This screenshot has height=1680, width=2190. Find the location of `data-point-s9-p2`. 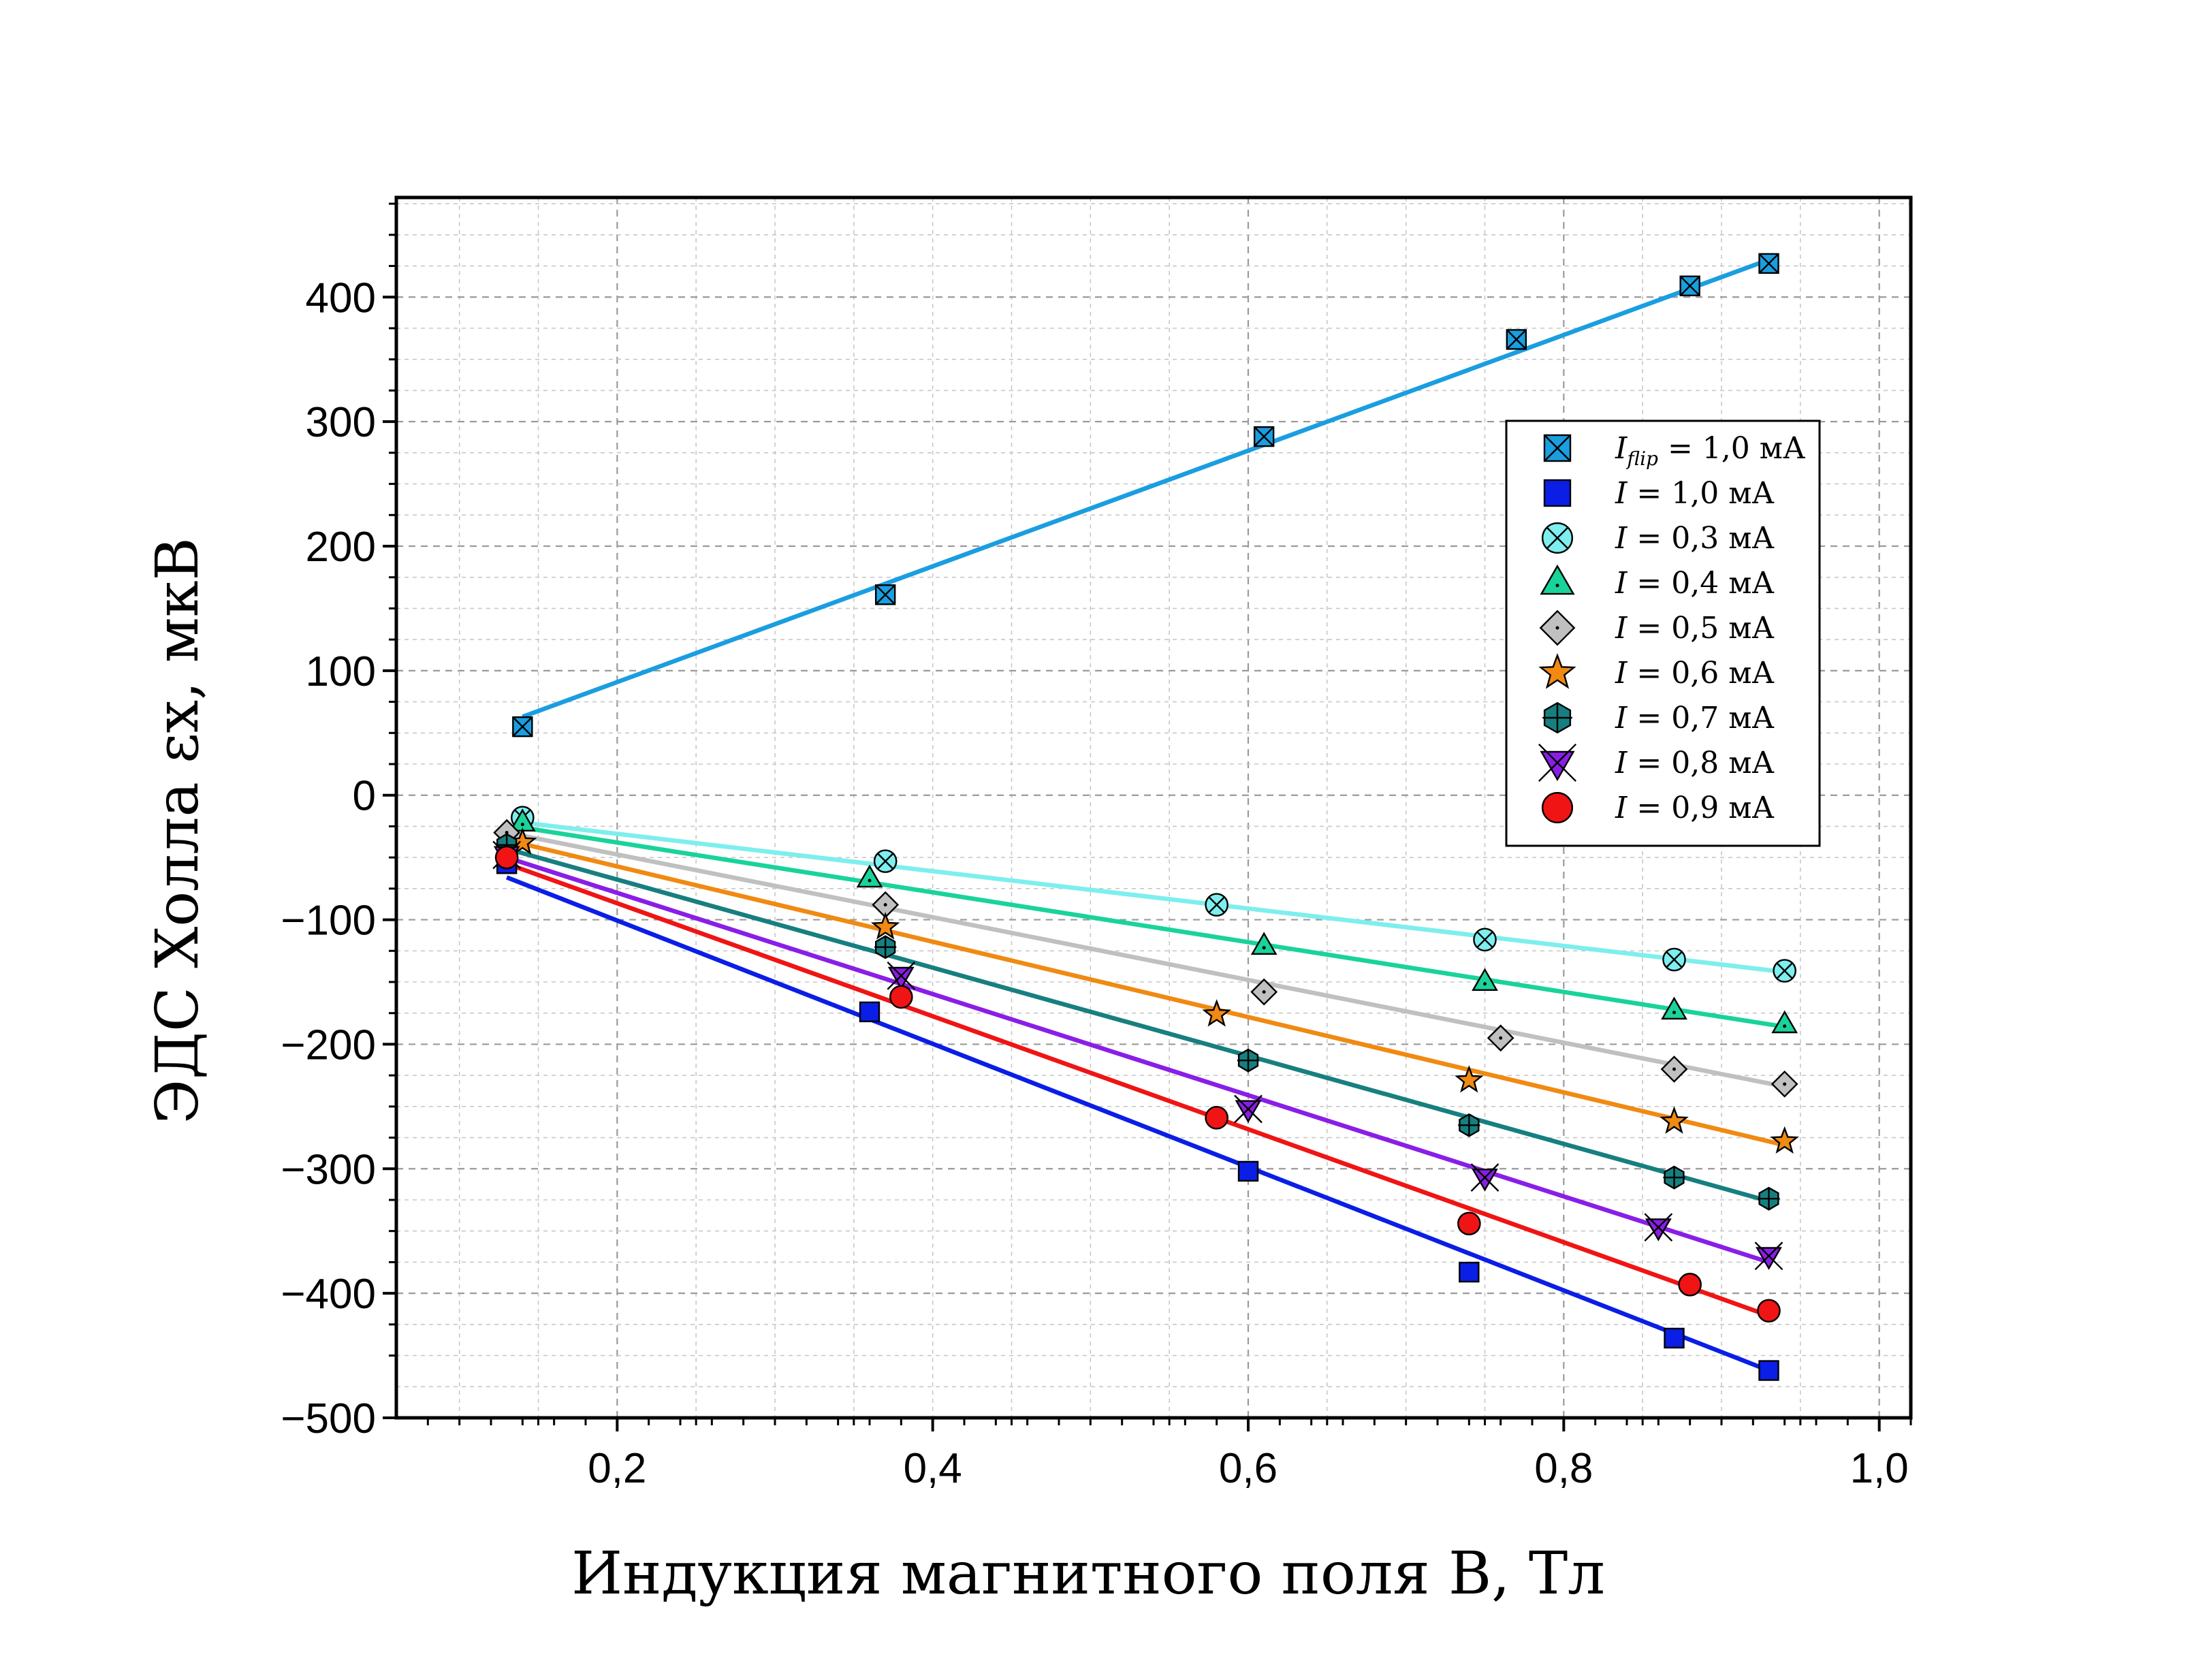

data-point-s9-p2 is located at coordinates (901, 997).